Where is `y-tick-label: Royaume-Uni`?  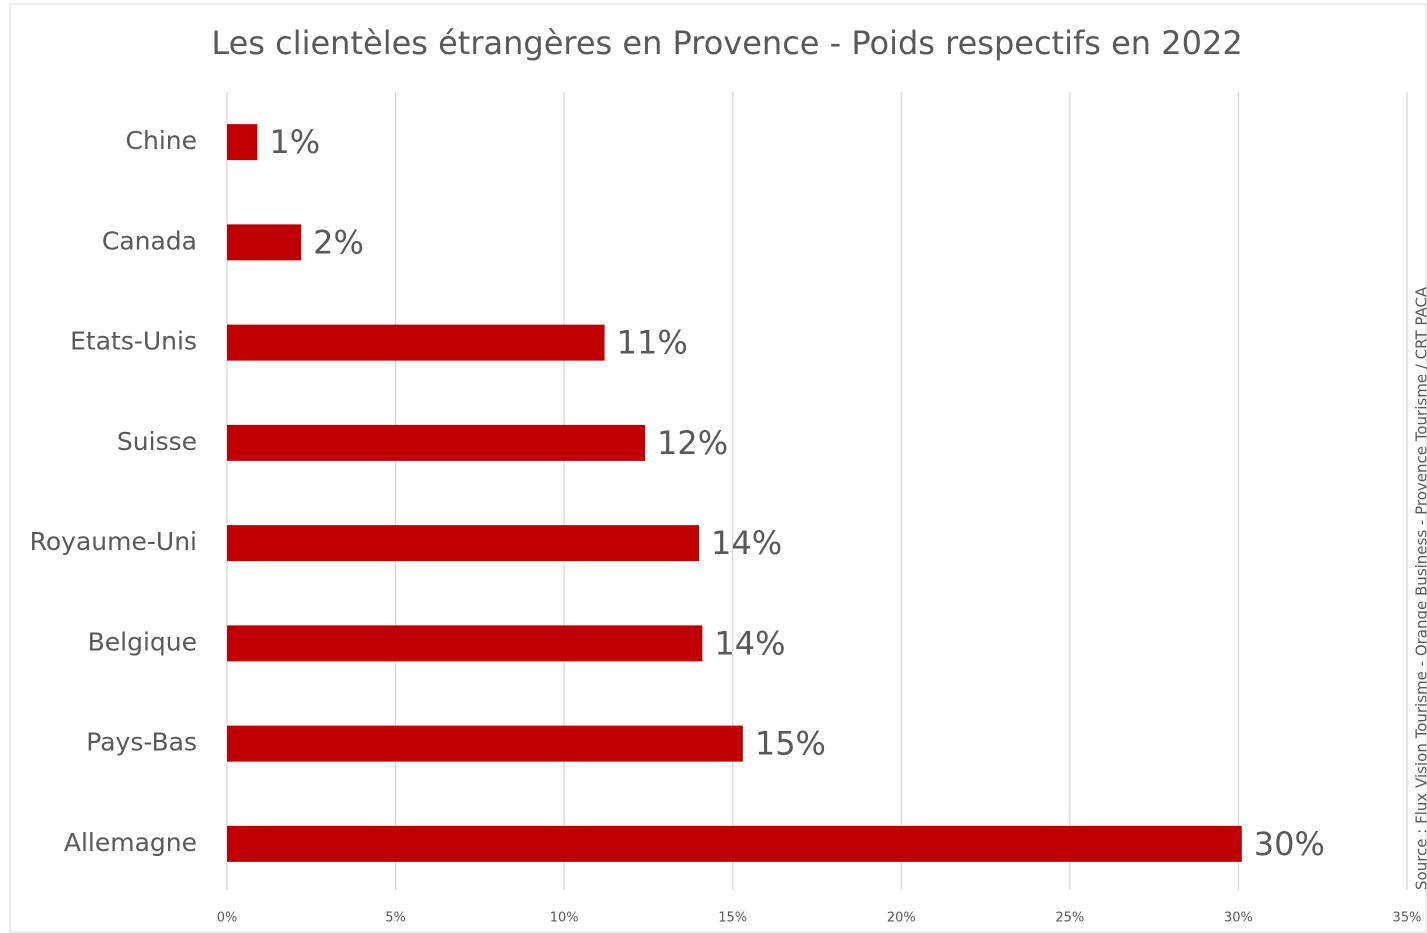 y-tick-label: Royaume-Uni is located at coordinates (113, 541).